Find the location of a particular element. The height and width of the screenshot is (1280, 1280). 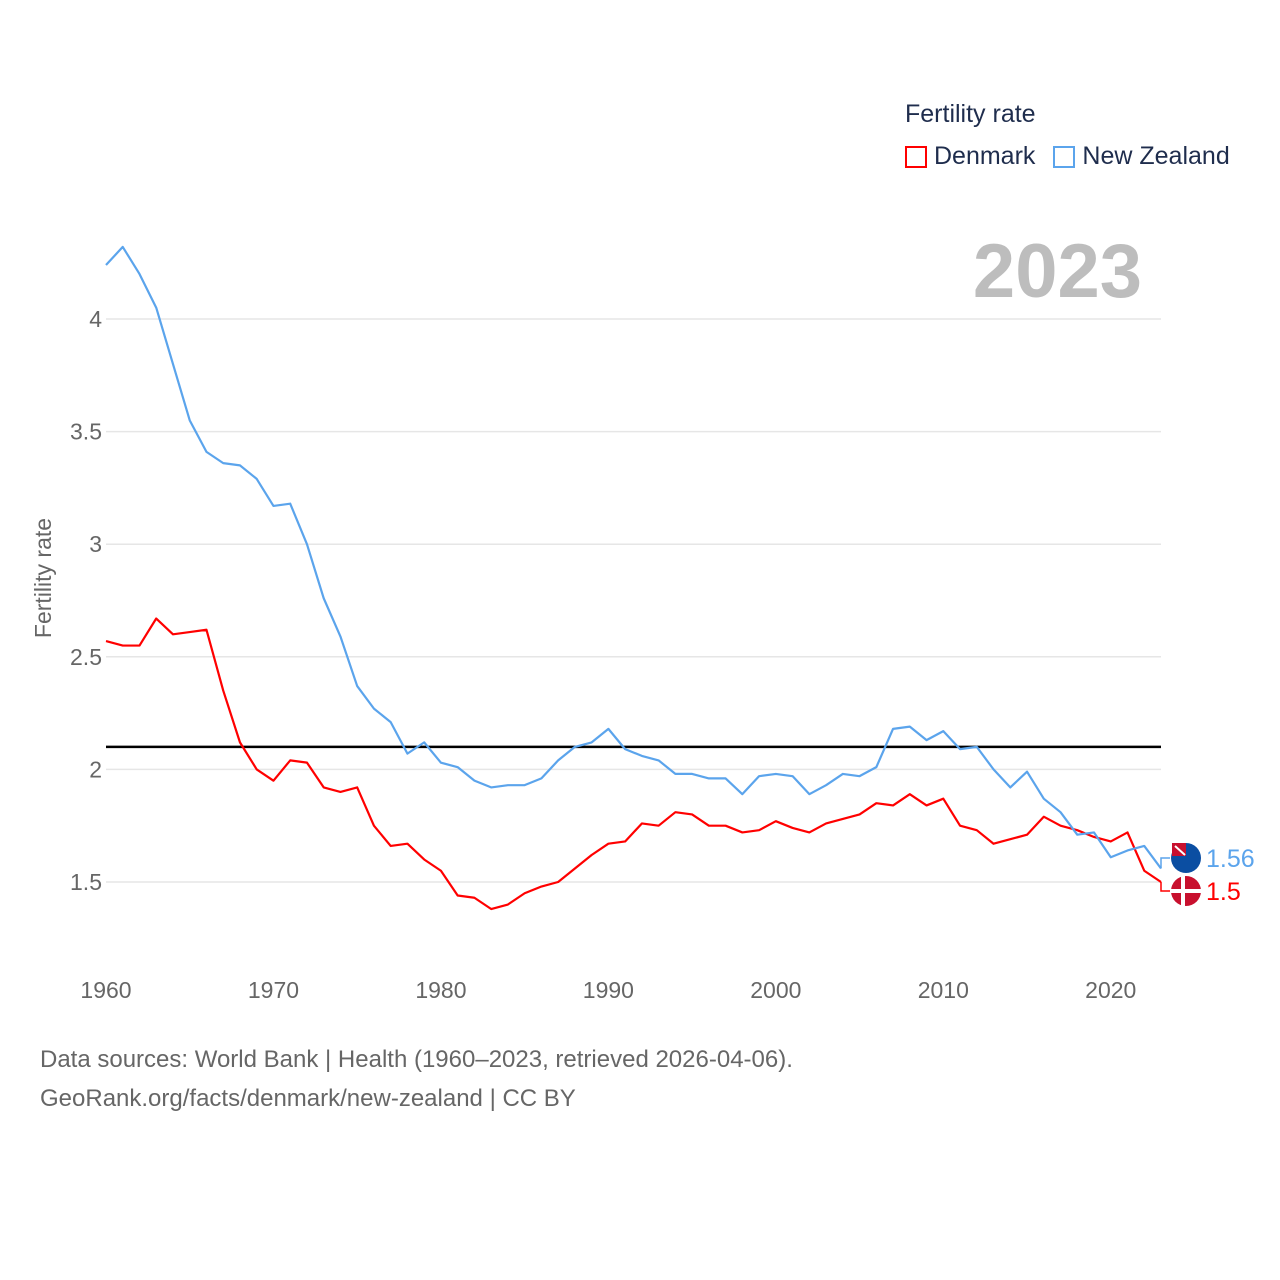

x-tick-label: 2020 is located at coordinates (1110, 990).